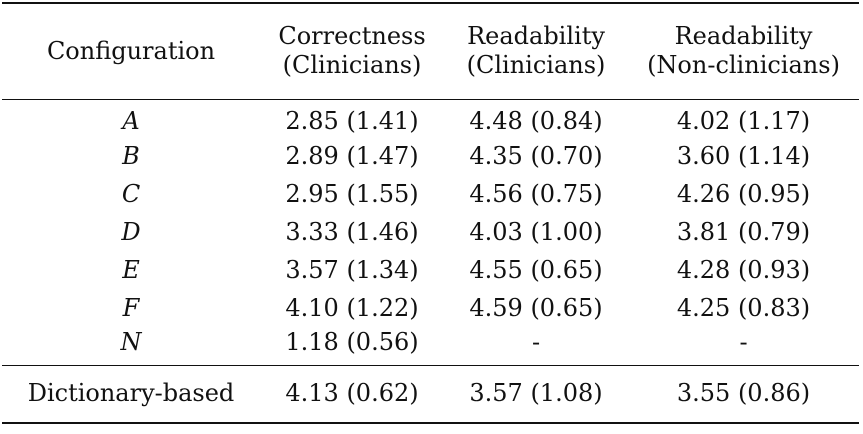 The image size is (863, 434). Describe the element at coordinates (430, 232) in the screenshot. I see `table-row: D 3.33 (1.46) 4.03 (1.00) 3.81 (0.79)` at that location.